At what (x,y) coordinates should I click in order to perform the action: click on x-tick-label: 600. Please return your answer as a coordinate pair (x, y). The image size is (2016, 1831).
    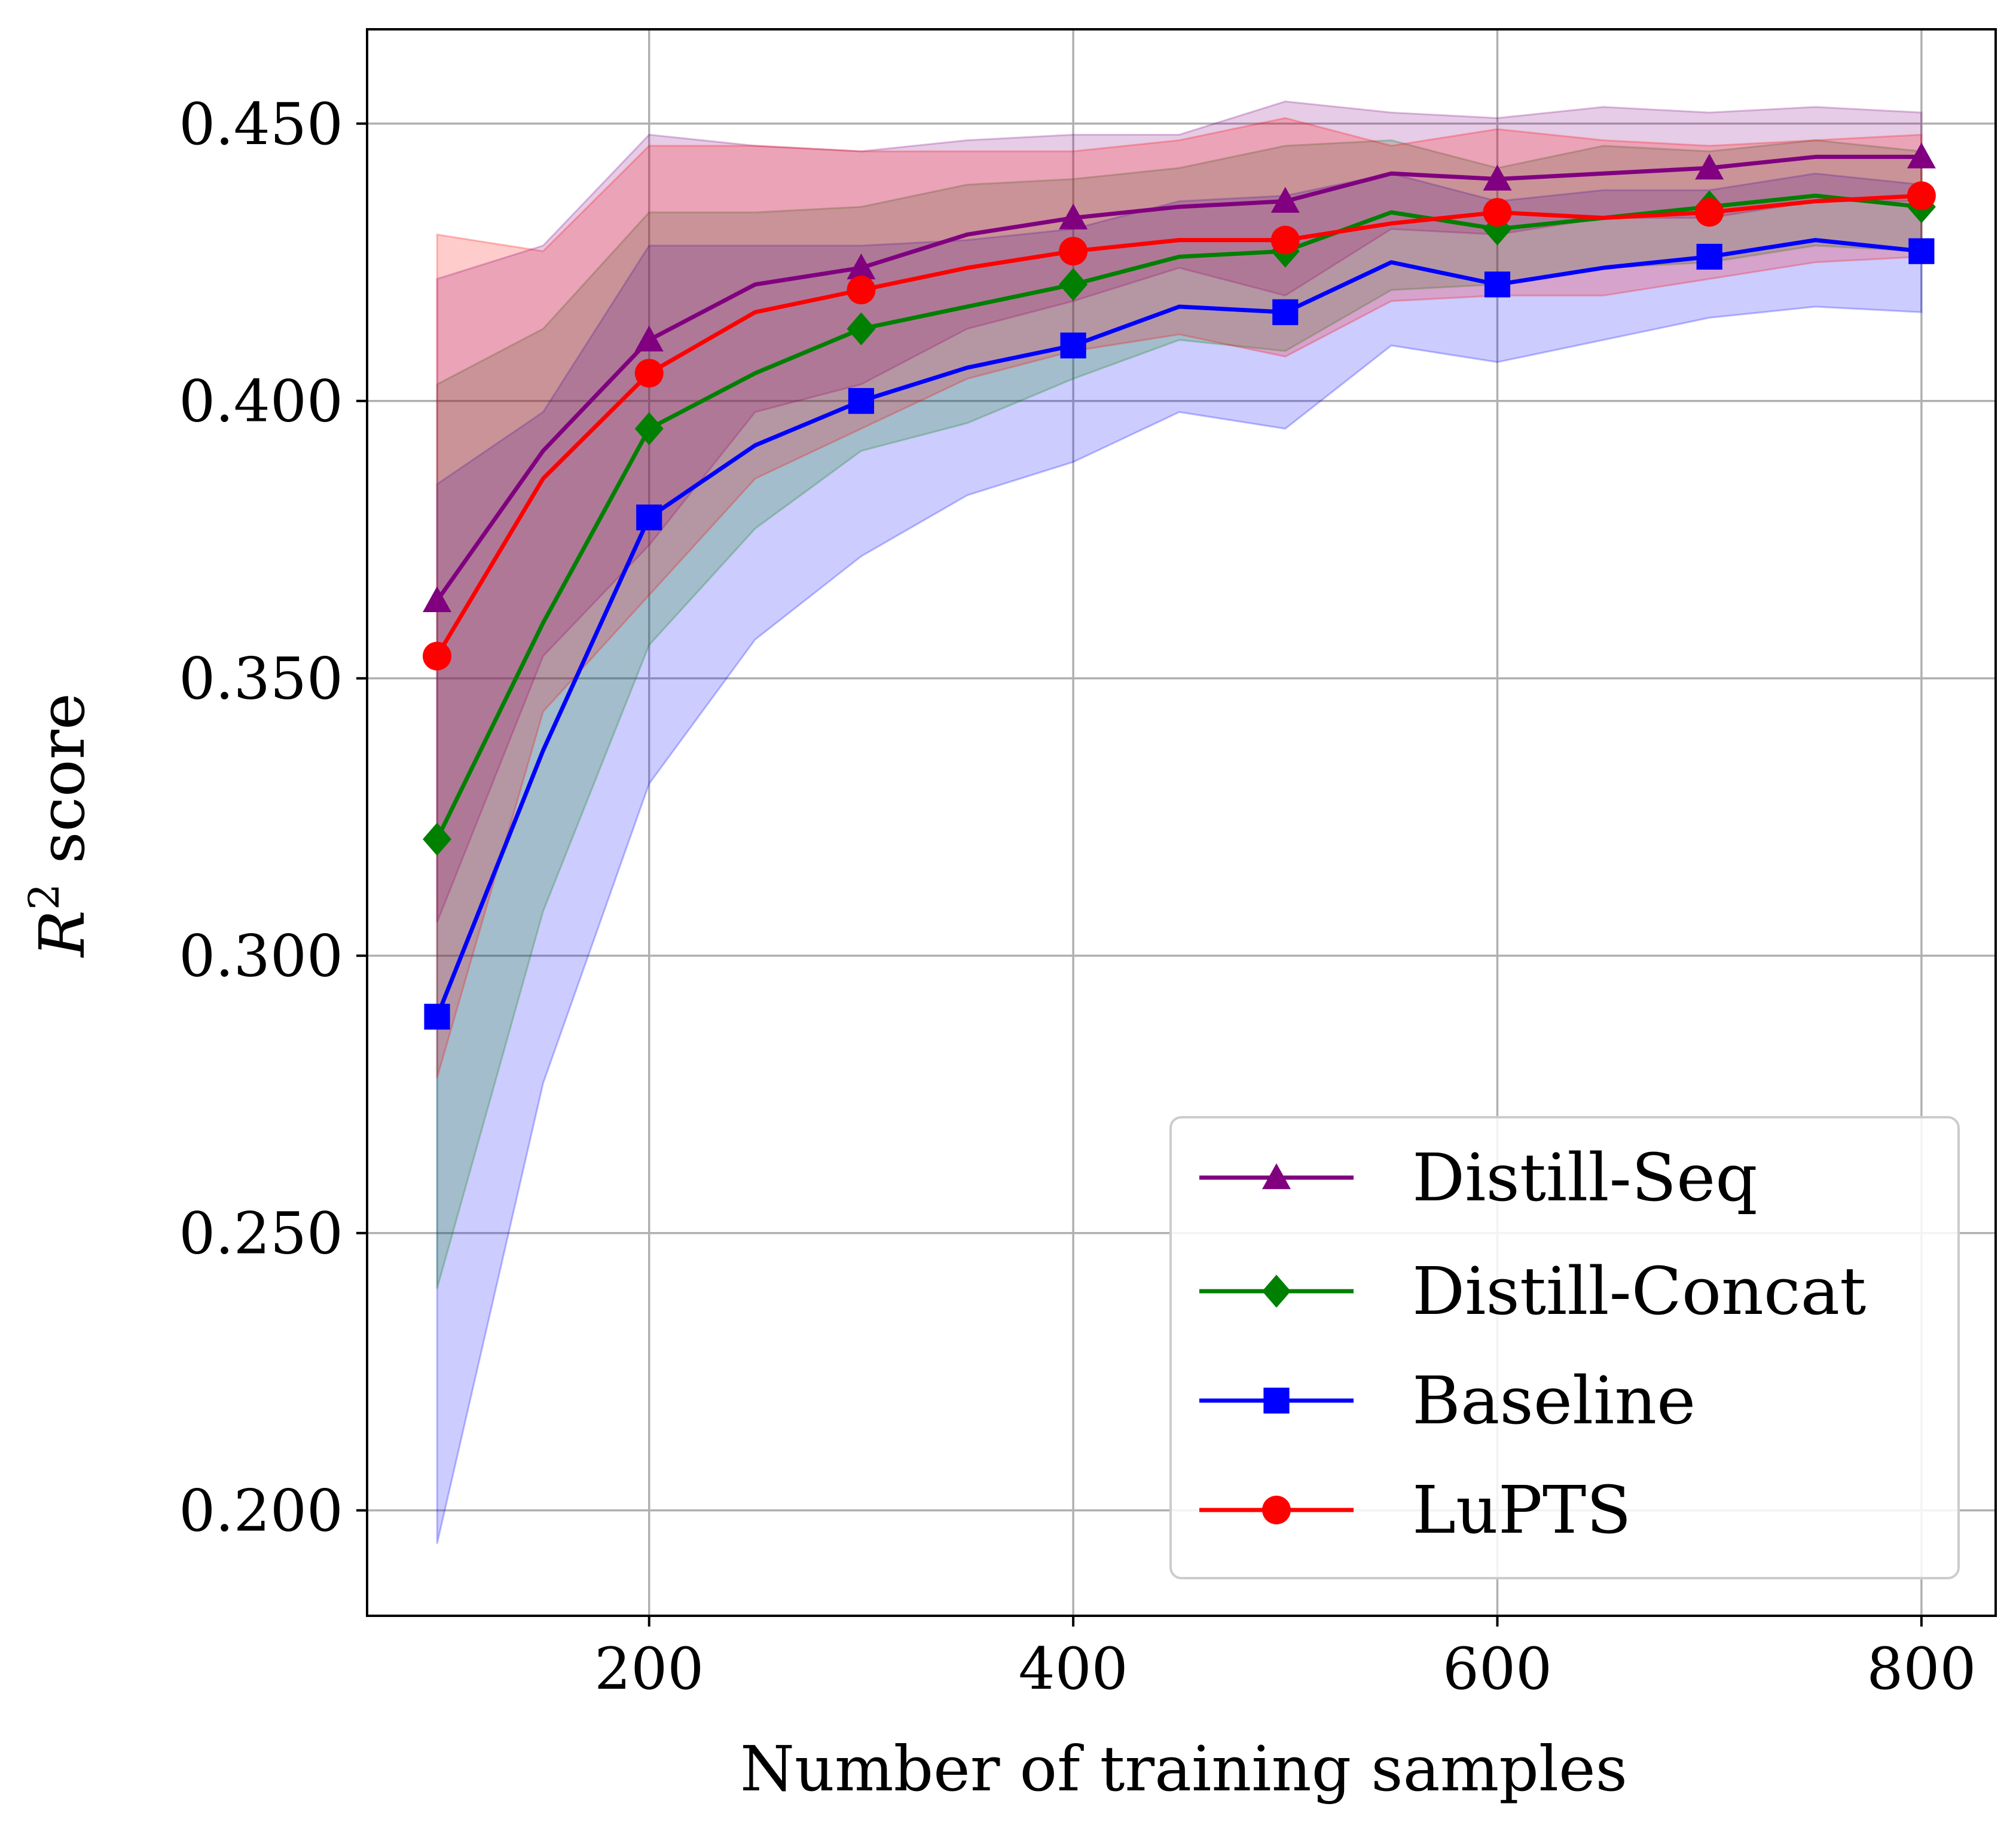
    Looking at the image, I should click on (1497, 1669).